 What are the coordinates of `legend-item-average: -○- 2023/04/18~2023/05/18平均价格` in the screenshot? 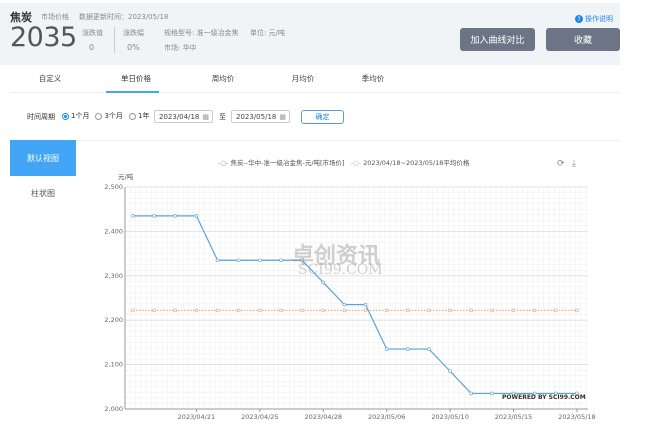 It's located at (410, 163).